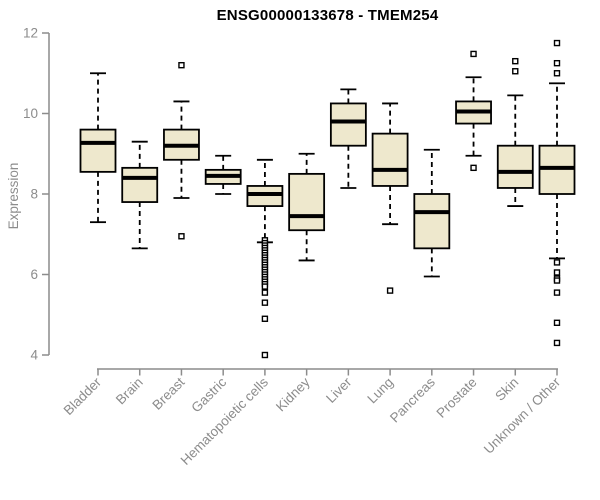 This screenshot has width=600, height=500. What do you see at coordinates (83, 396) in the screenshot?
I see `x-tick-label-bladder: Bladder` at bounding box center [83, 396].